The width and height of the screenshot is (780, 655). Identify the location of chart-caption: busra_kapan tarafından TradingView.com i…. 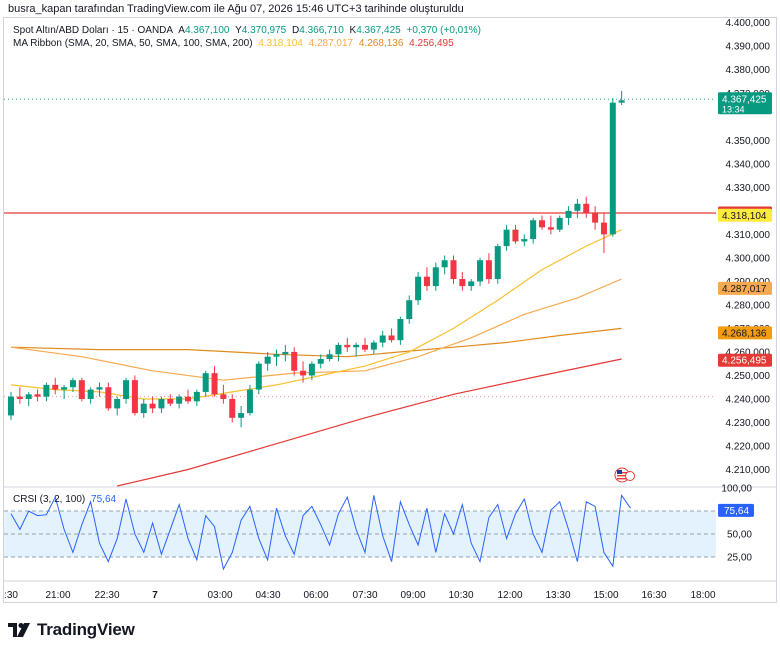
(236, 9).